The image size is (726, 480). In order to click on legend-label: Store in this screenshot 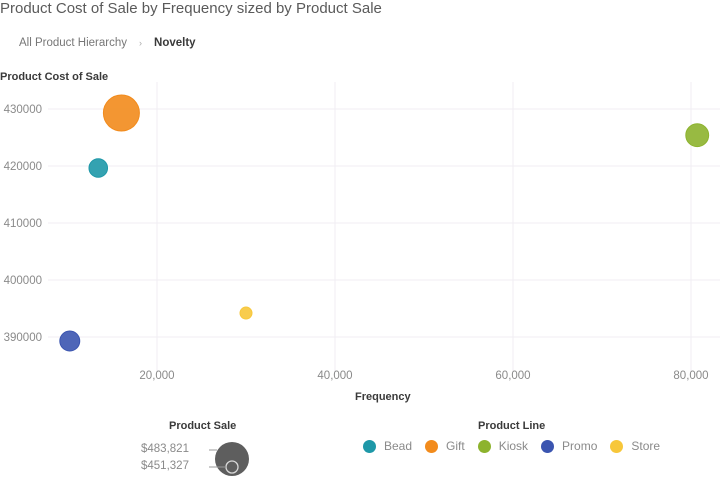, I will do `click(646, 446)`.